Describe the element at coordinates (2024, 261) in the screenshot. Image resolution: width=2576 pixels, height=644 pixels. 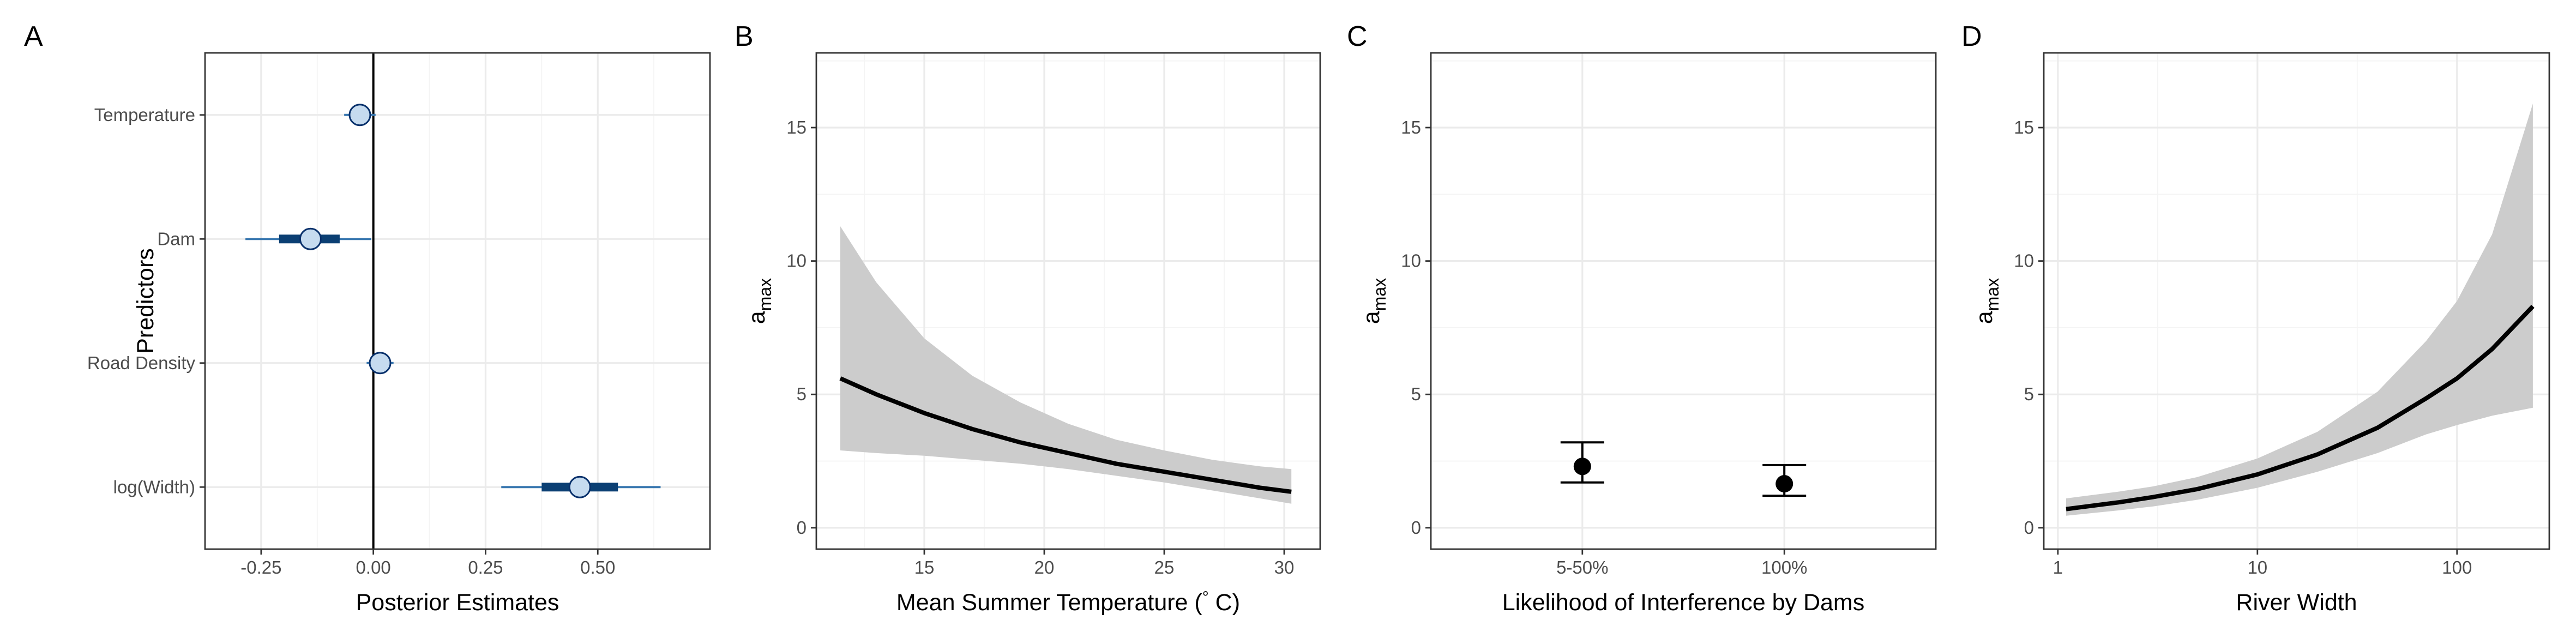
I see `panel-d-y-tick-label: 10` at that location.